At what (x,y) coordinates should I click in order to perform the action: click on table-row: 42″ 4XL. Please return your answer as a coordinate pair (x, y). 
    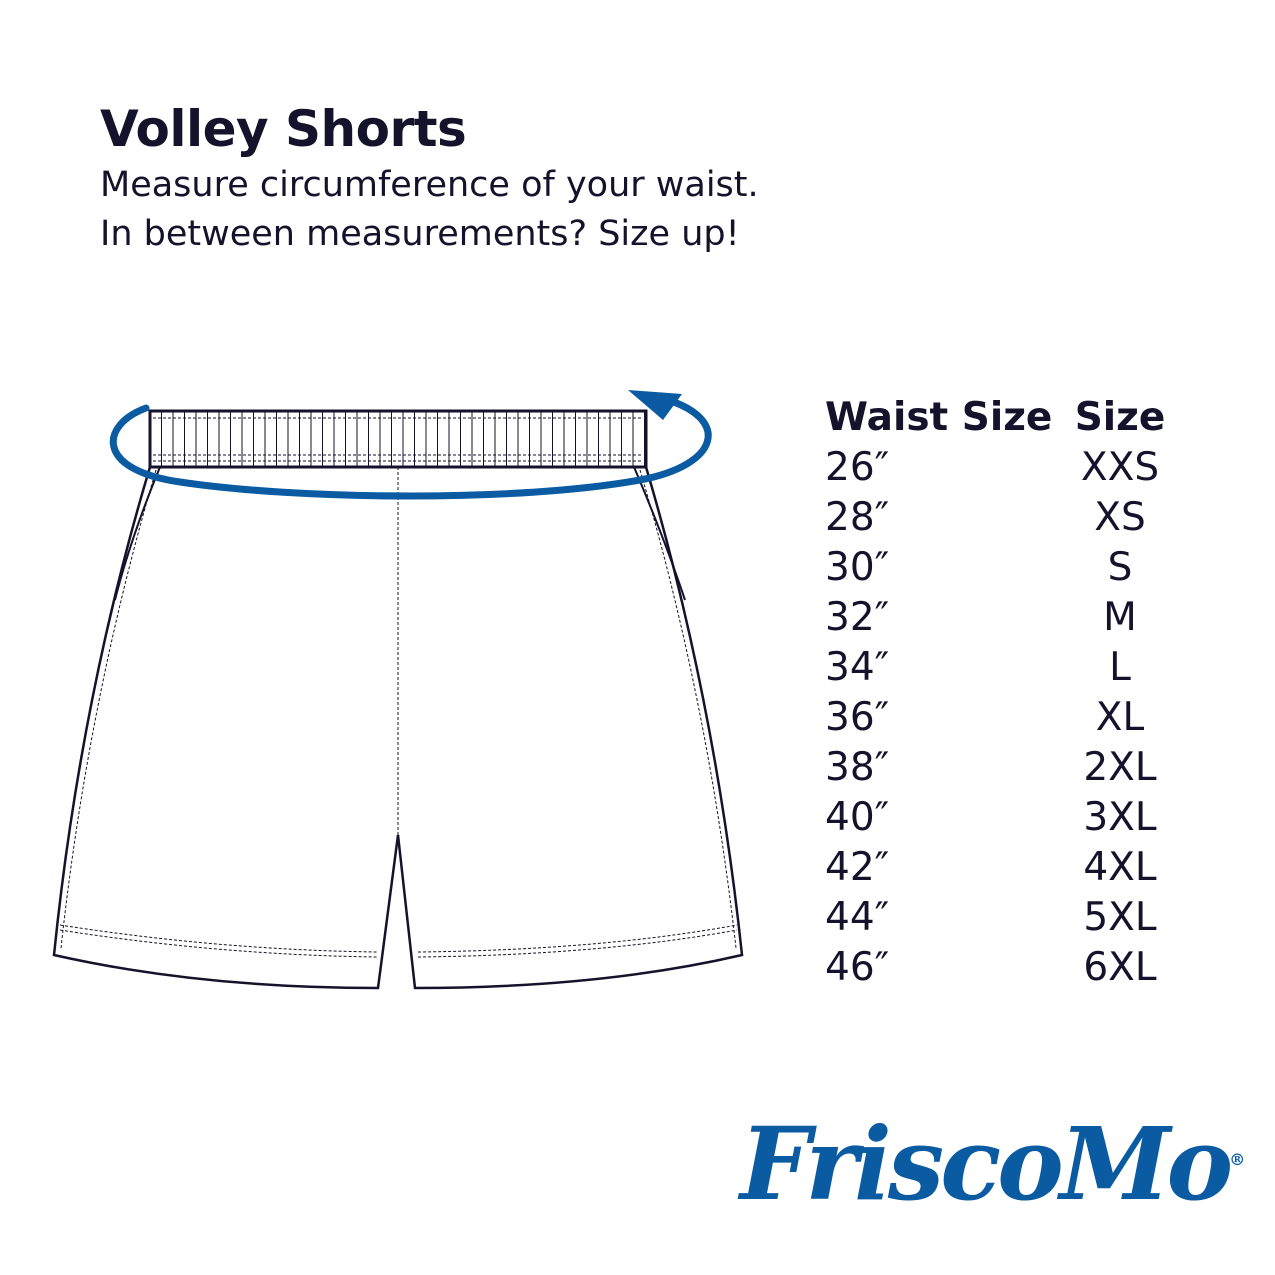
    Looking at the image, I should click on (1005, 867).